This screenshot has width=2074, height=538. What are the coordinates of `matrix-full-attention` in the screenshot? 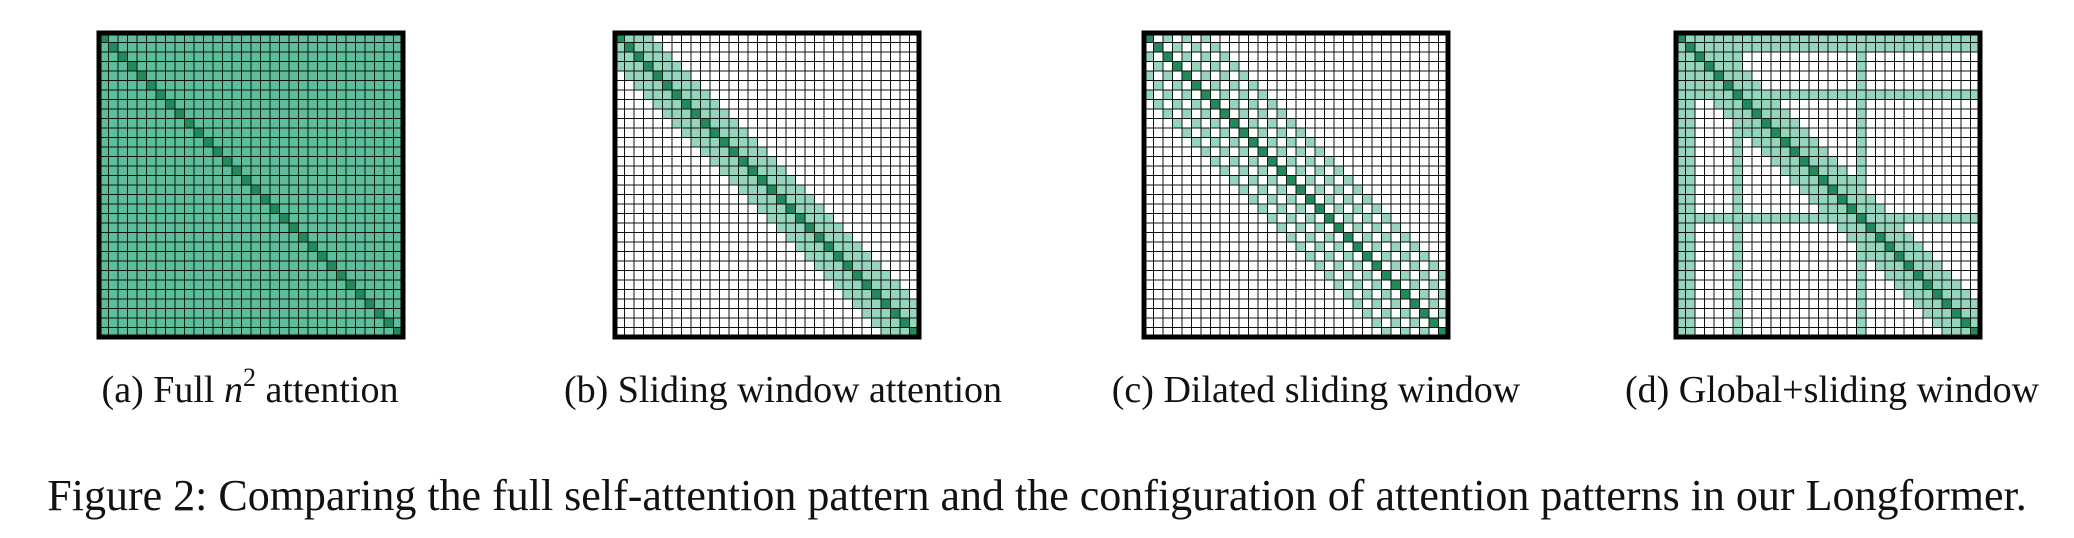 It's located at (251, 185).